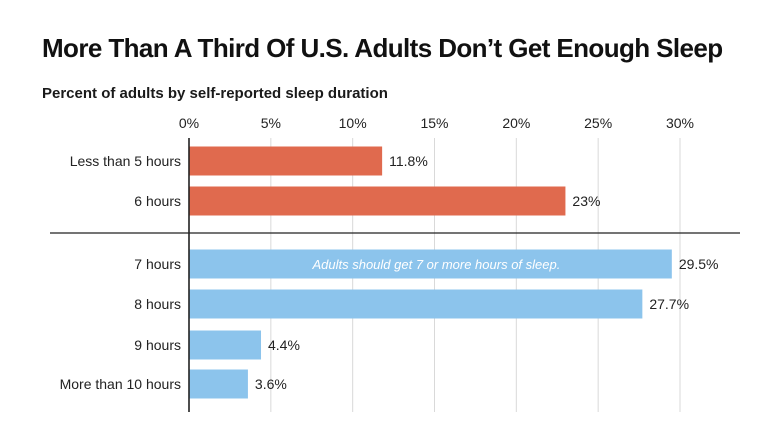  I want to click on category-label: More than 10 hours, so click(120, 384).